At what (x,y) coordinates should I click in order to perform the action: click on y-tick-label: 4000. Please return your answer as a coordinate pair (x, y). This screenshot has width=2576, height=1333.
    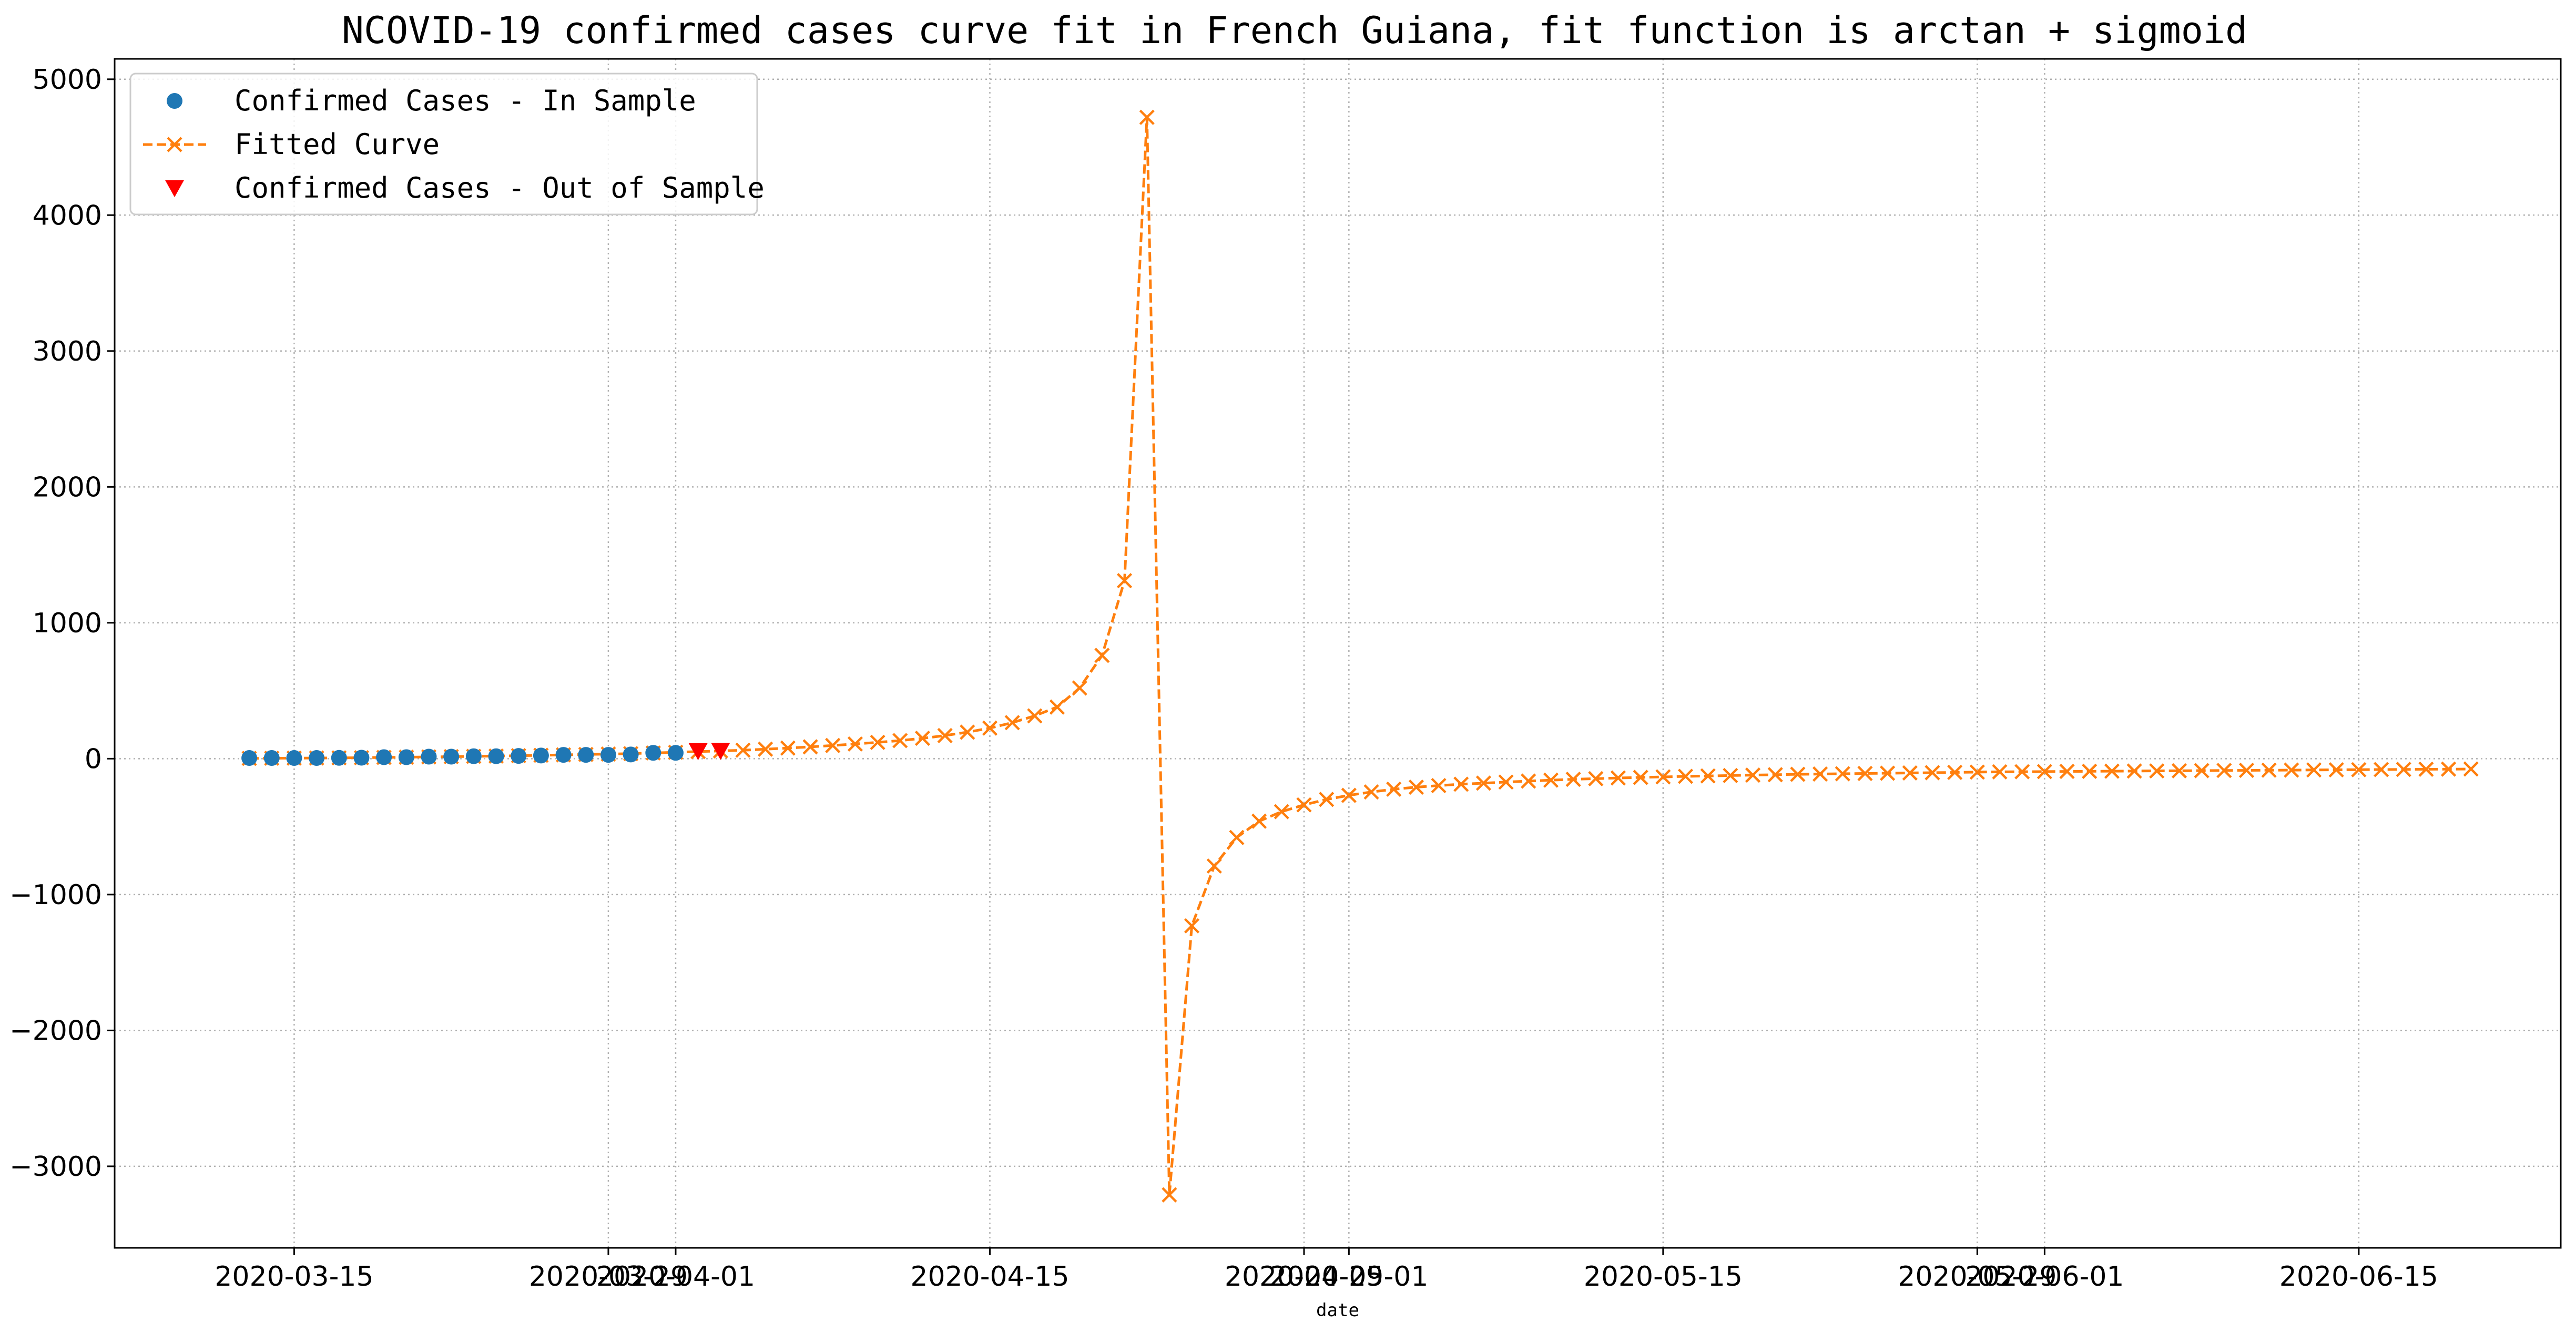
    Looking at the image, I should click on (67, 215).